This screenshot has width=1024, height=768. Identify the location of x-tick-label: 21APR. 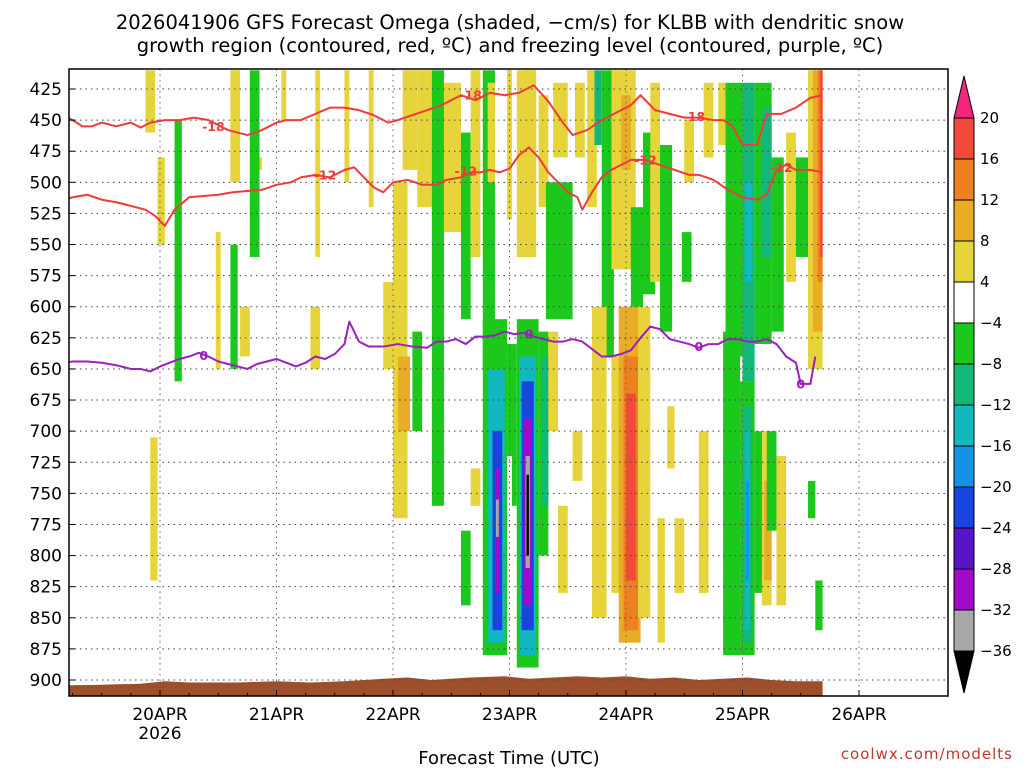
(277, 715).